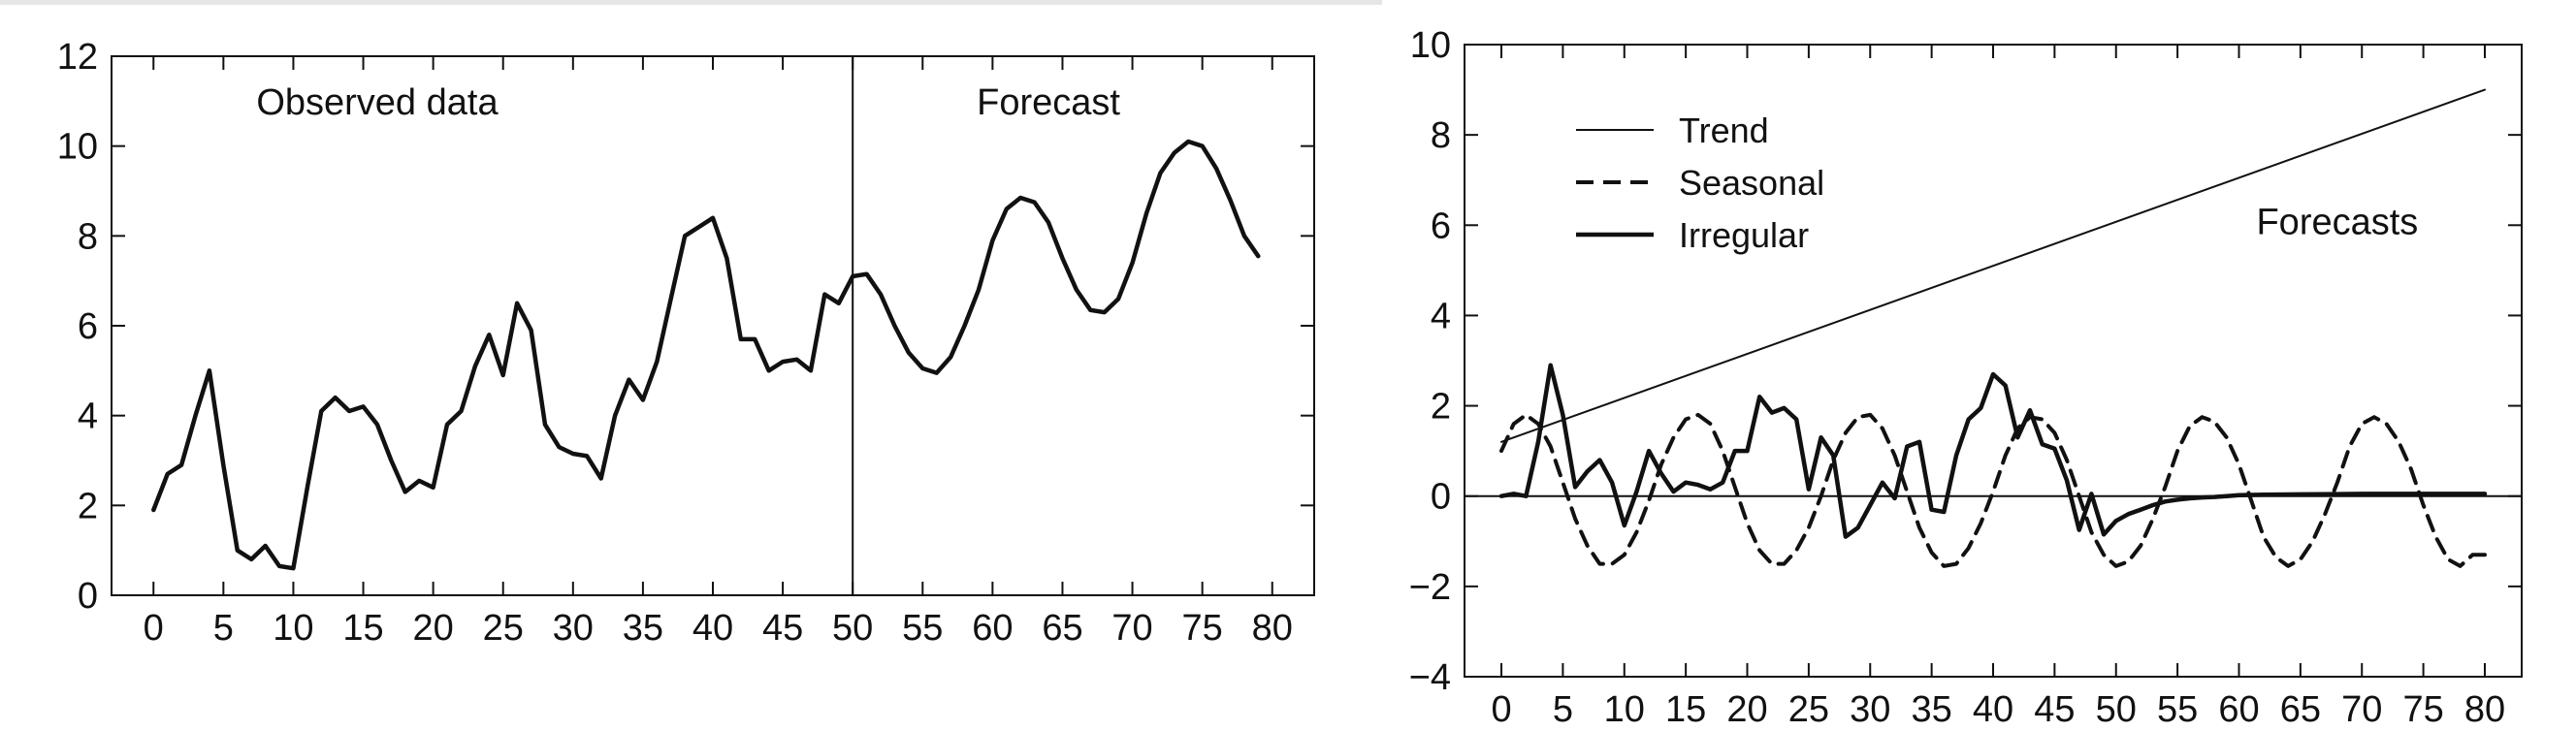  Describe the element at coordinates (691, 2) in the screenshot. I see `top-divider` at that location.